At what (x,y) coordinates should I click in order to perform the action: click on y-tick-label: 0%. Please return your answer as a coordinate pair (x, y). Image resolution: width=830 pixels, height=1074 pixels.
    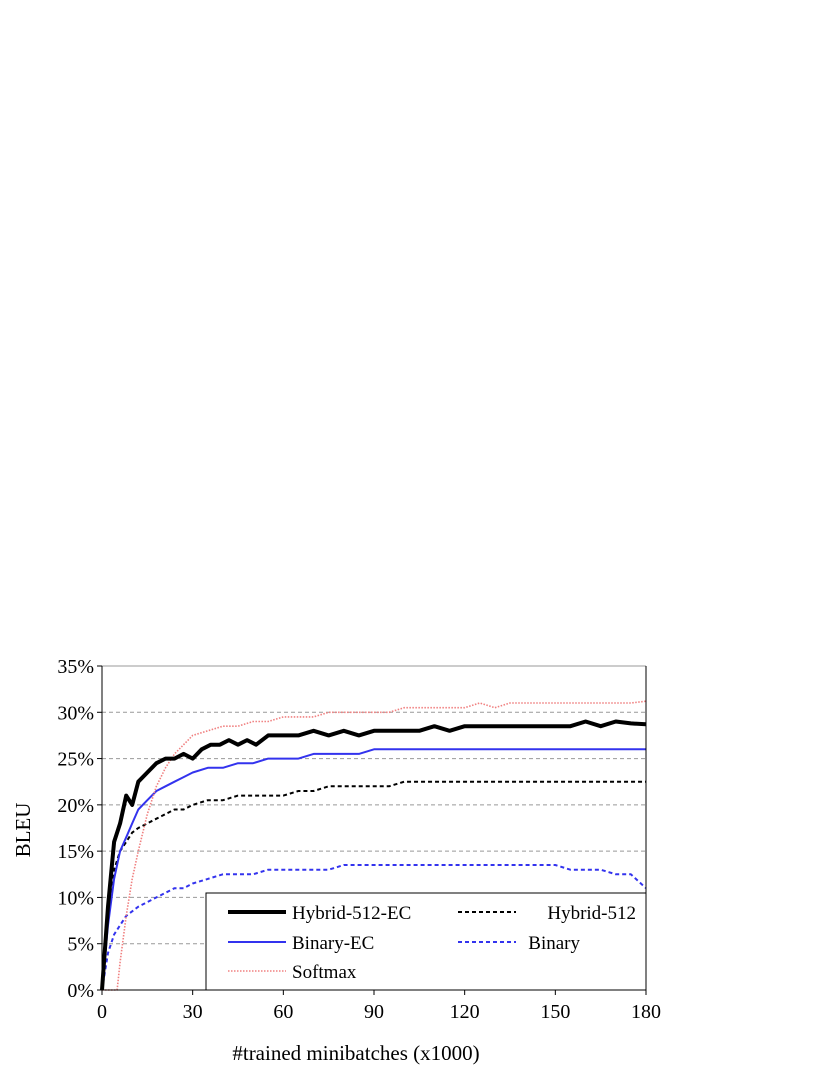
    Looking at the image, I should click on (80, 991).